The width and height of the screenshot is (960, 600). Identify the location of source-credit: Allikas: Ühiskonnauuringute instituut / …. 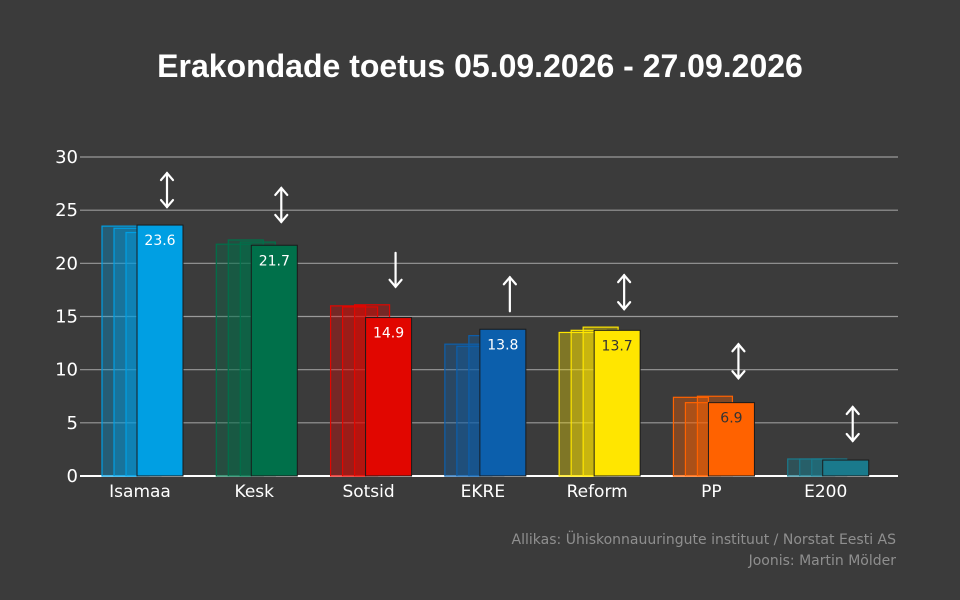
(703, 540).